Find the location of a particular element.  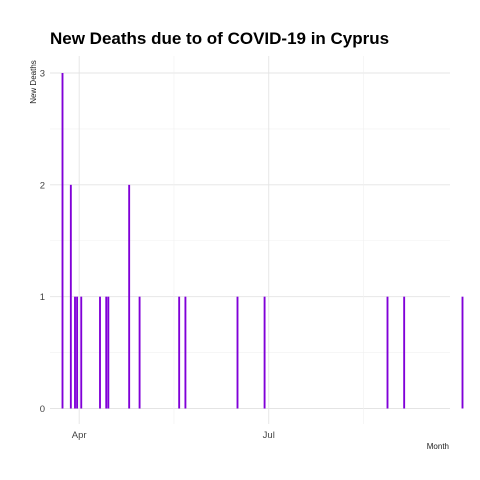

chart-title: New Deaths due to of COVID-19 in Cyprus is located at coordinates (219, 38).